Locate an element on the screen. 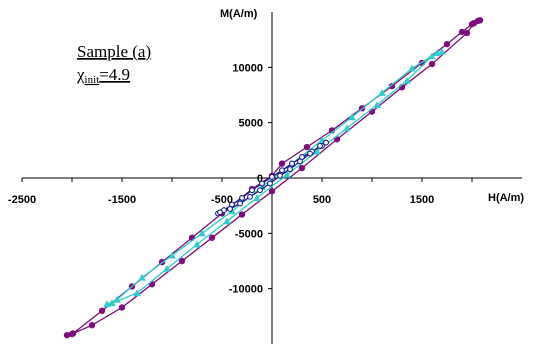 The image size is (536, 349). x-tick-label: -500 is located at coordinates (222, 200).